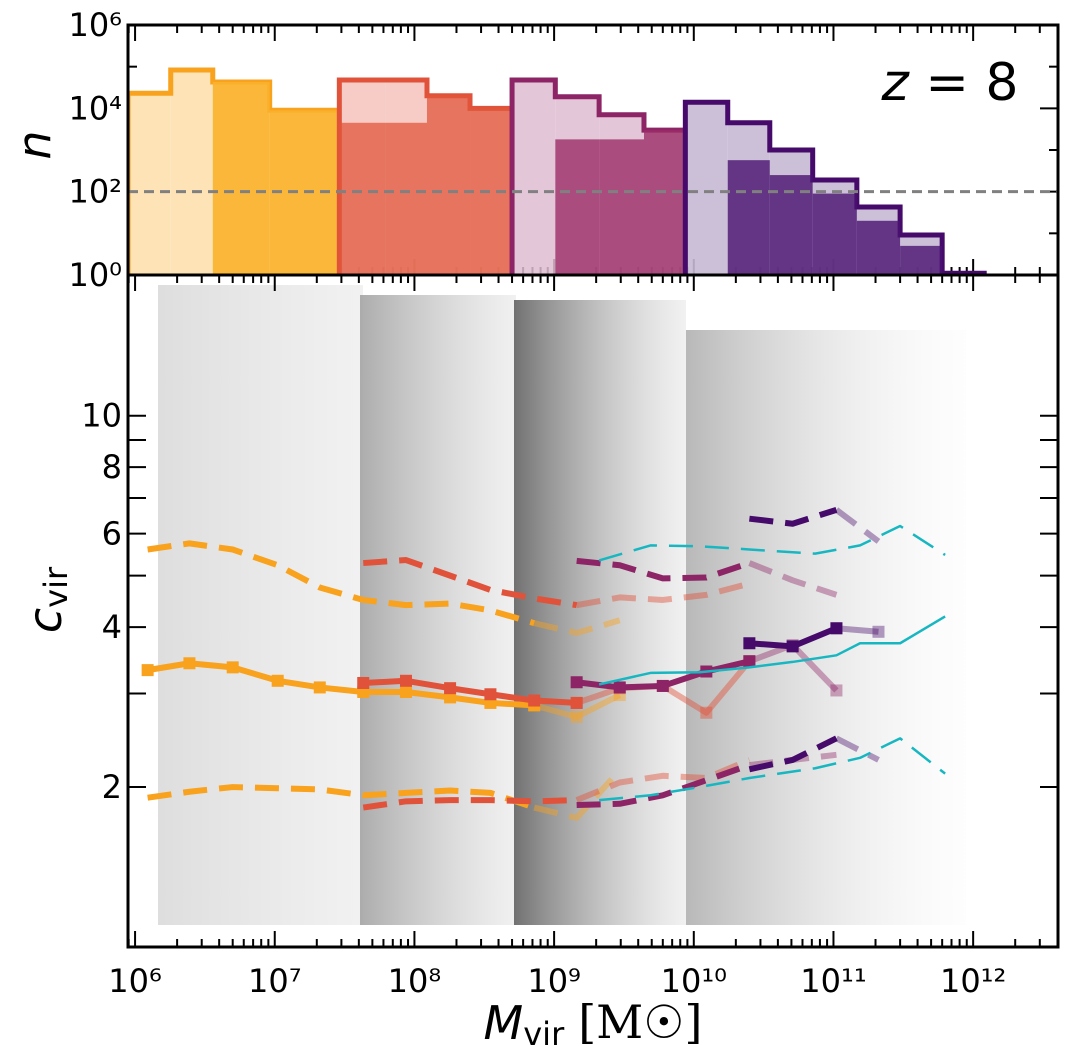 This screenshot has width=1068, height=1064. Describe the element at coordinates (101, 416) in the screenshot. I see `y-tick-label: 10` at that location.